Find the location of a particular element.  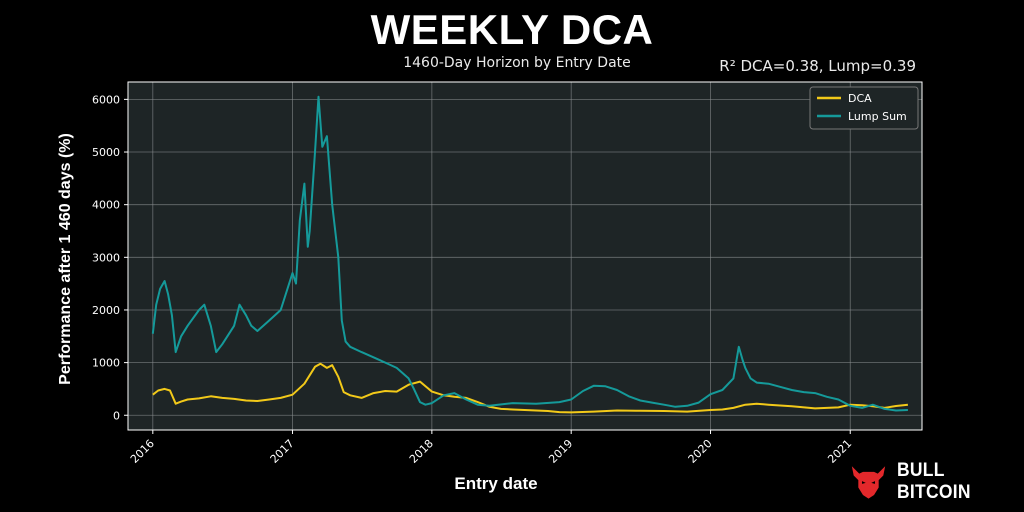

y-tick-label: 6000 is located at coordinates (106, 99).